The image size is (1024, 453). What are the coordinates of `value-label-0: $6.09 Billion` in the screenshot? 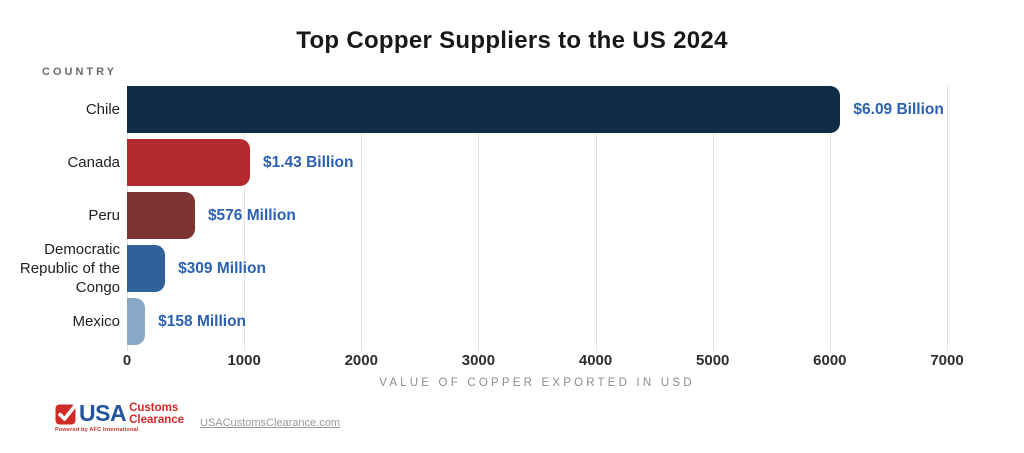 It's located at (898, 109).